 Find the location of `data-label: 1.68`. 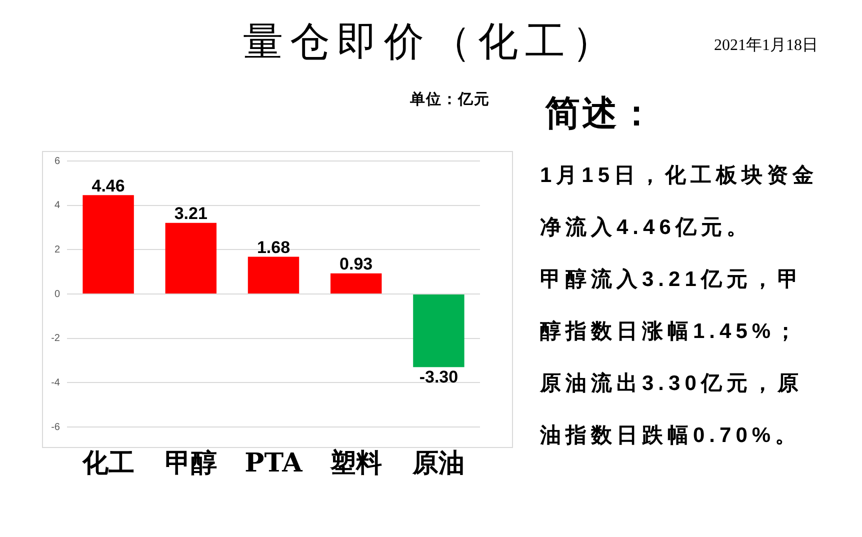

data-label: 1.68 is located at coordinates (273, 247).